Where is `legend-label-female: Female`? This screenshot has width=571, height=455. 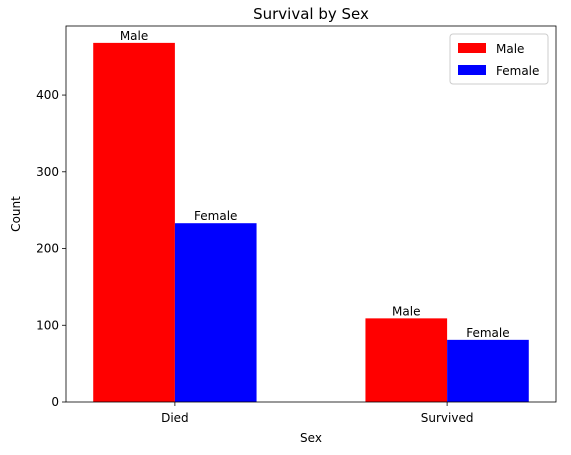
legend-label-female: Female is located at coordinates (517, 71).